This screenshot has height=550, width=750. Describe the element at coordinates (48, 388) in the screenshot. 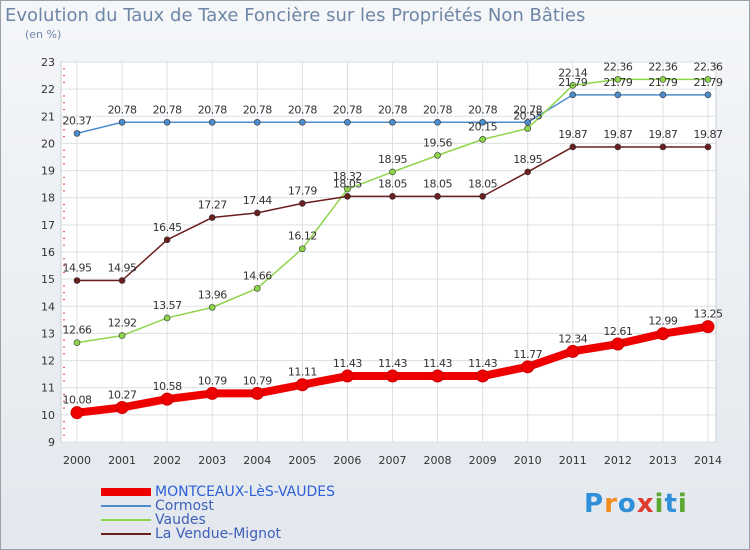

I see `y-tick-label: 11` at that location.